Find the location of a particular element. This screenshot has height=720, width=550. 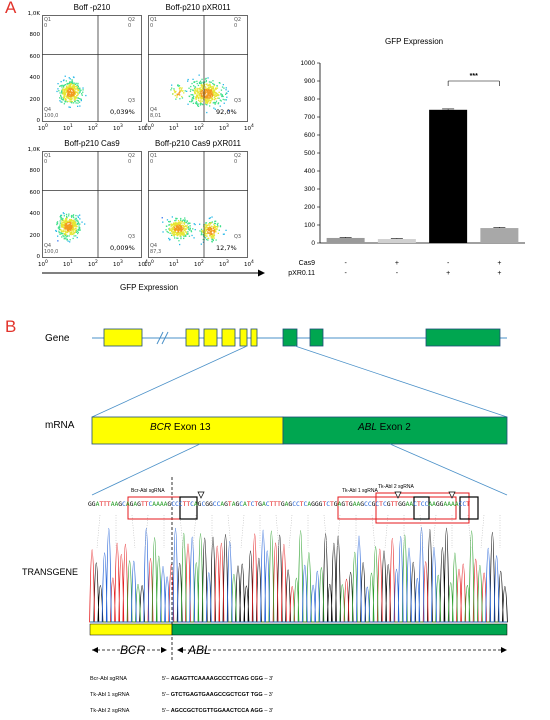

condition-row-label: pXR0.11 is located at coordinates (301, 273).